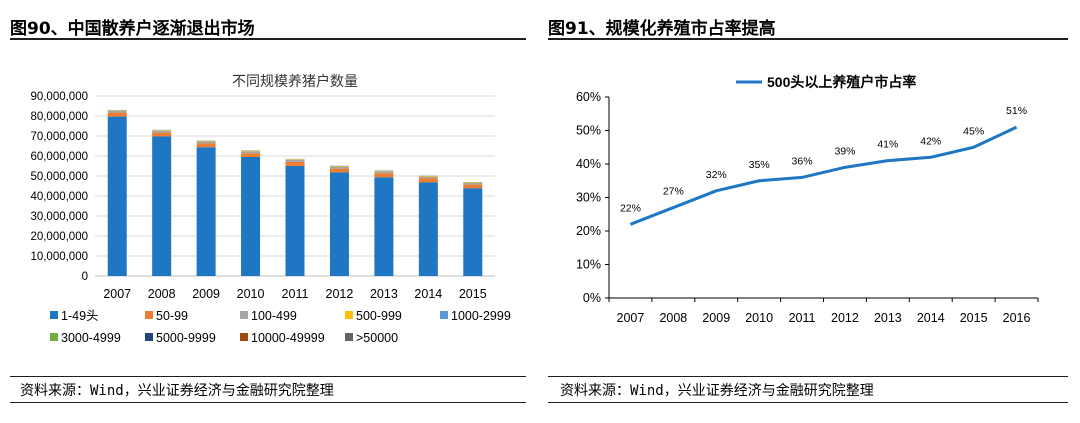 The height and width of the screenshot is (423, 1080). Describe the element at coordinates (1017, 318) in the screenshot. I see `line-x-tick-label: 2016` at that location.